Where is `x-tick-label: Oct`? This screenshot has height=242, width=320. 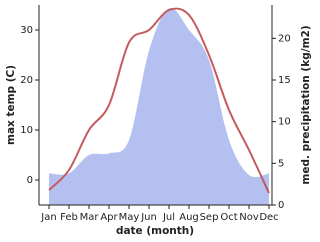
x-tick-label: Oct is located at coordinates (228, 217).